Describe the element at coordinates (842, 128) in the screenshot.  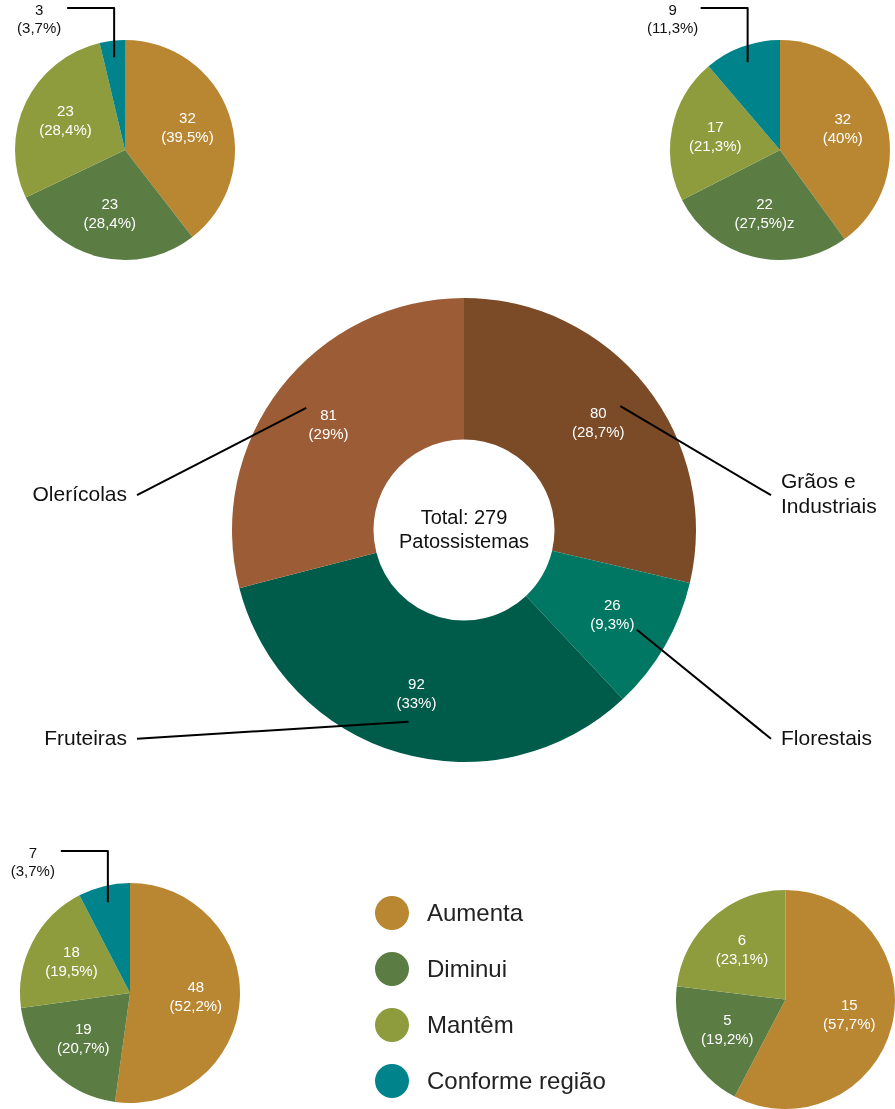
I see `data-label: 32 (40%)` at that location.